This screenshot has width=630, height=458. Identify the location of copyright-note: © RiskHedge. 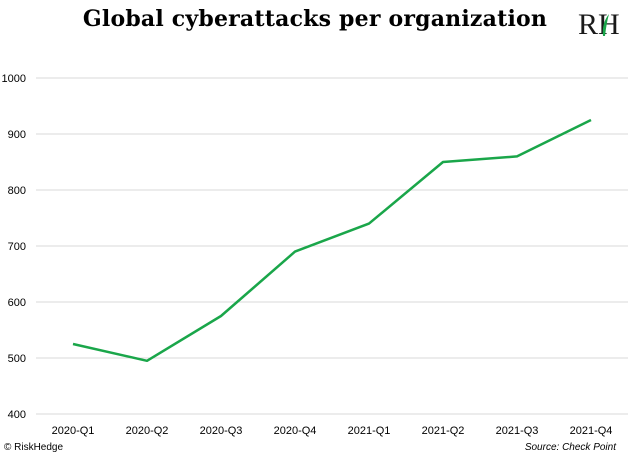
(34, 447).